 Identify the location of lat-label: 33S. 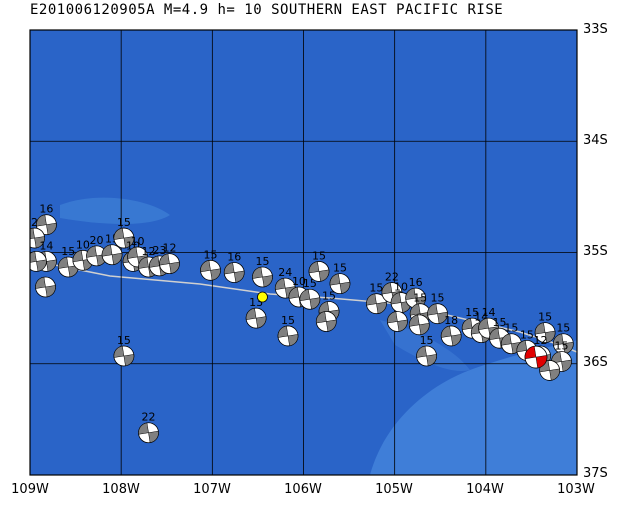
(595, 29).